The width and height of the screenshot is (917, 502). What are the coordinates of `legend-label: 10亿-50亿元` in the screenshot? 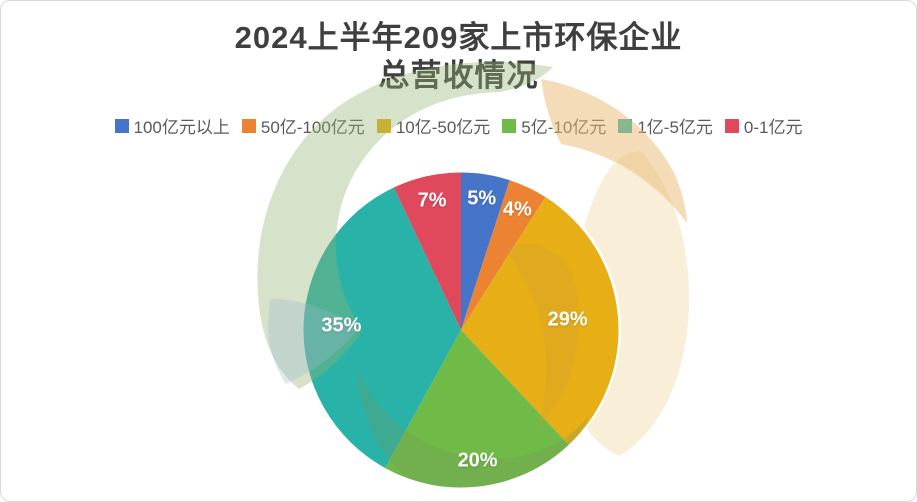 It's located at (443, 127).